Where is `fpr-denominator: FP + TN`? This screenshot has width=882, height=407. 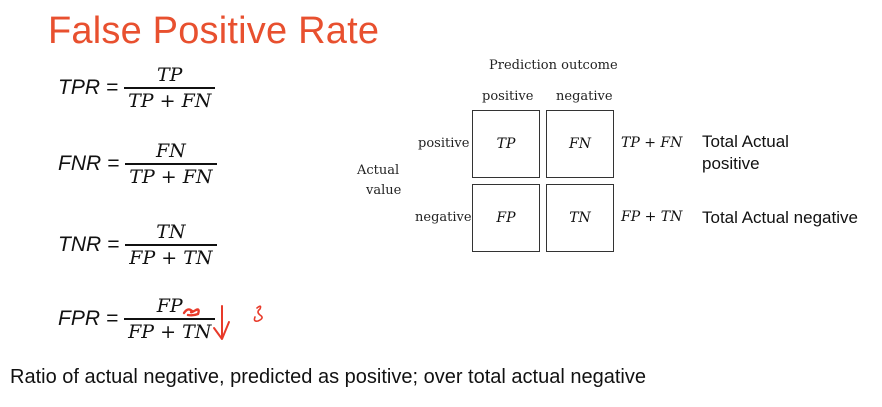
fpr-denominator: FP + TN is located at coordinates (170, 331).